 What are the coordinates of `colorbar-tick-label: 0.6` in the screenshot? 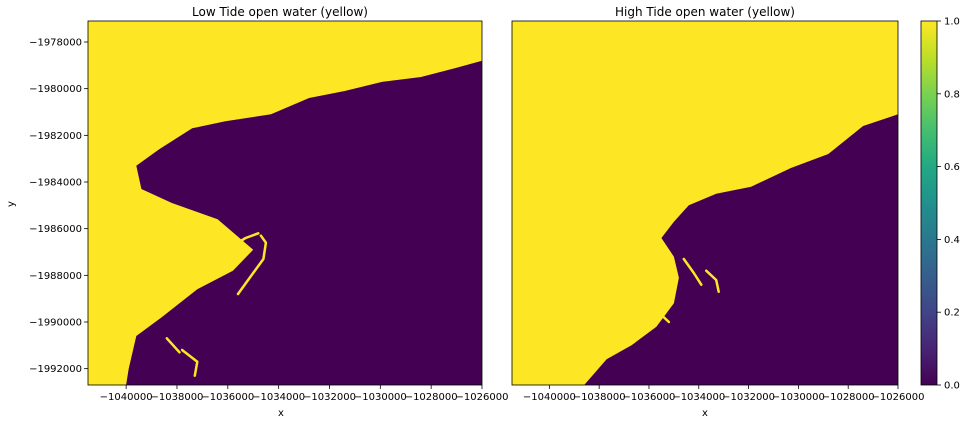 It's located at (952, 167).